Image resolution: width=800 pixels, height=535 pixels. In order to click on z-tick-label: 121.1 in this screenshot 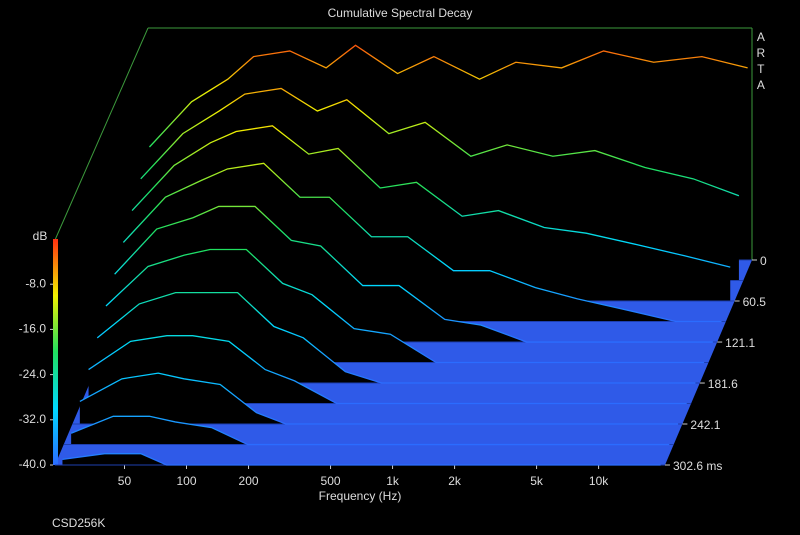, I will do `click(740, 343)`.